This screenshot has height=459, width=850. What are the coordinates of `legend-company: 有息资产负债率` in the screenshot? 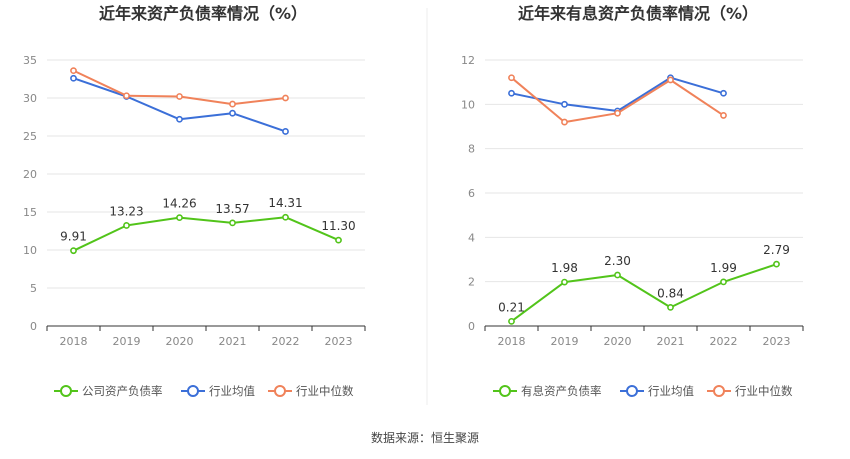 It's located at (547, 391).